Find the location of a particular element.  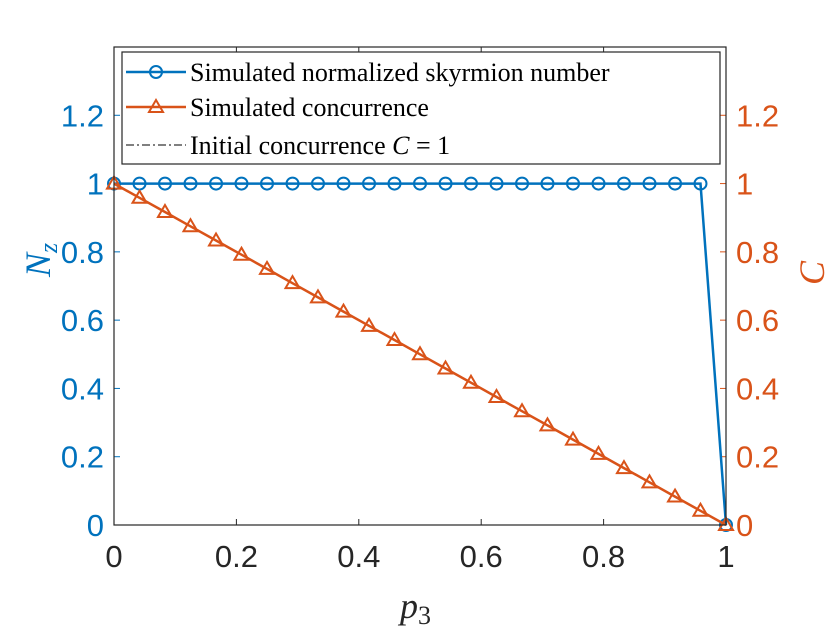

y-axis-left-label: Nz is located at coordinates (40, 260).